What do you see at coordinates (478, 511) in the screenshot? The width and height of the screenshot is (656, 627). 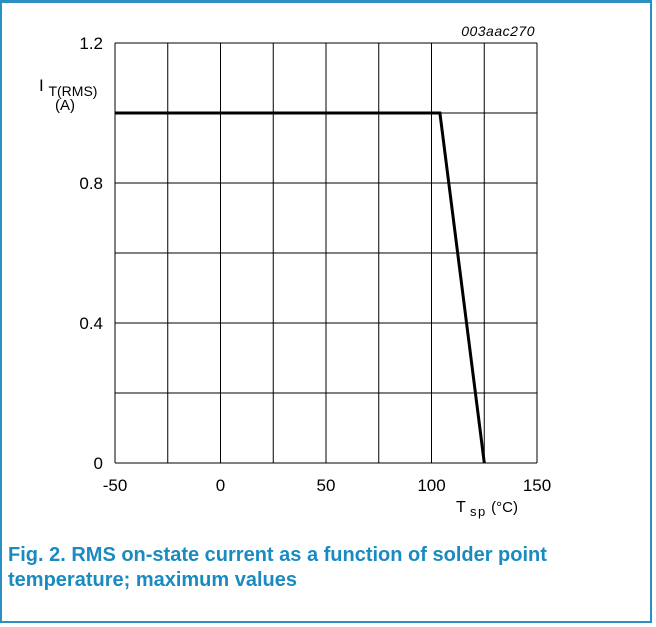 I see `x-axis-subscript: sp` at bounding box center [478, 511].